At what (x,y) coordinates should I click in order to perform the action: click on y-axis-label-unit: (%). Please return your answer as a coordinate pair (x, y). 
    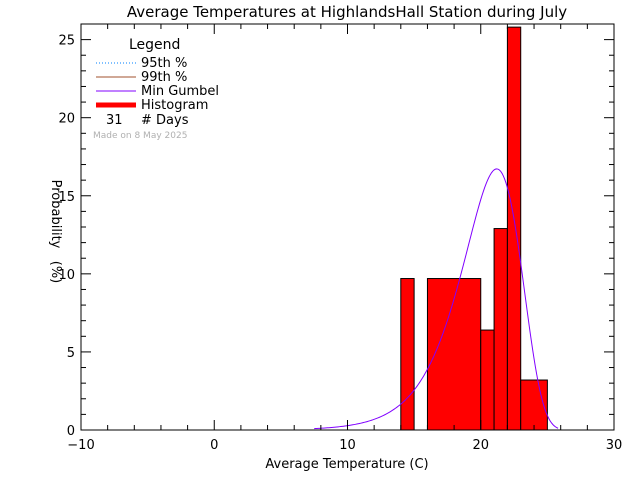
    Looking at the image, I should click on (55, 272).